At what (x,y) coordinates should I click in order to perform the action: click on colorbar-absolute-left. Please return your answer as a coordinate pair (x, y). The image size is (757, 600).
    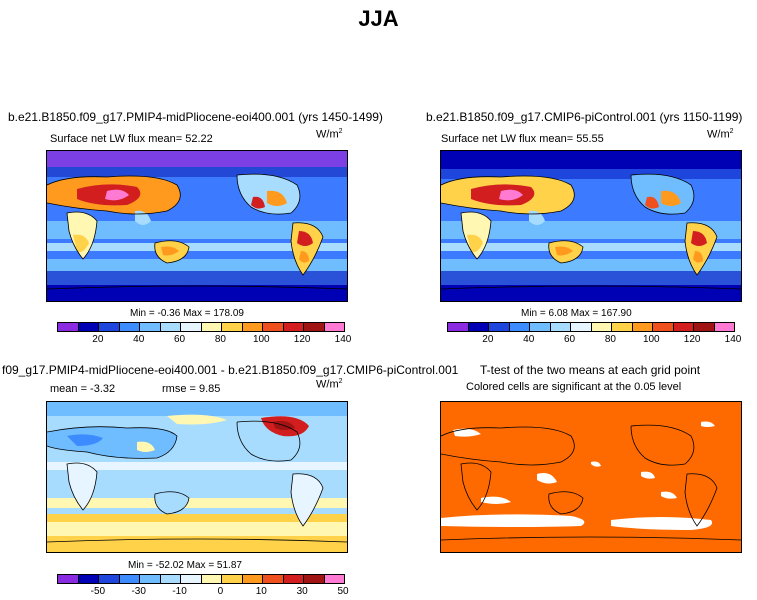
    Looking at the image, I should click on (201, 327).